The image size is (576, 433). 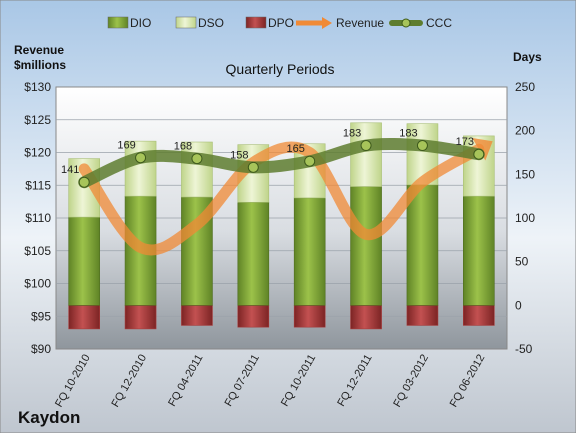 I want to click on ccc-data-label: 173, so click(x=465, y=142).